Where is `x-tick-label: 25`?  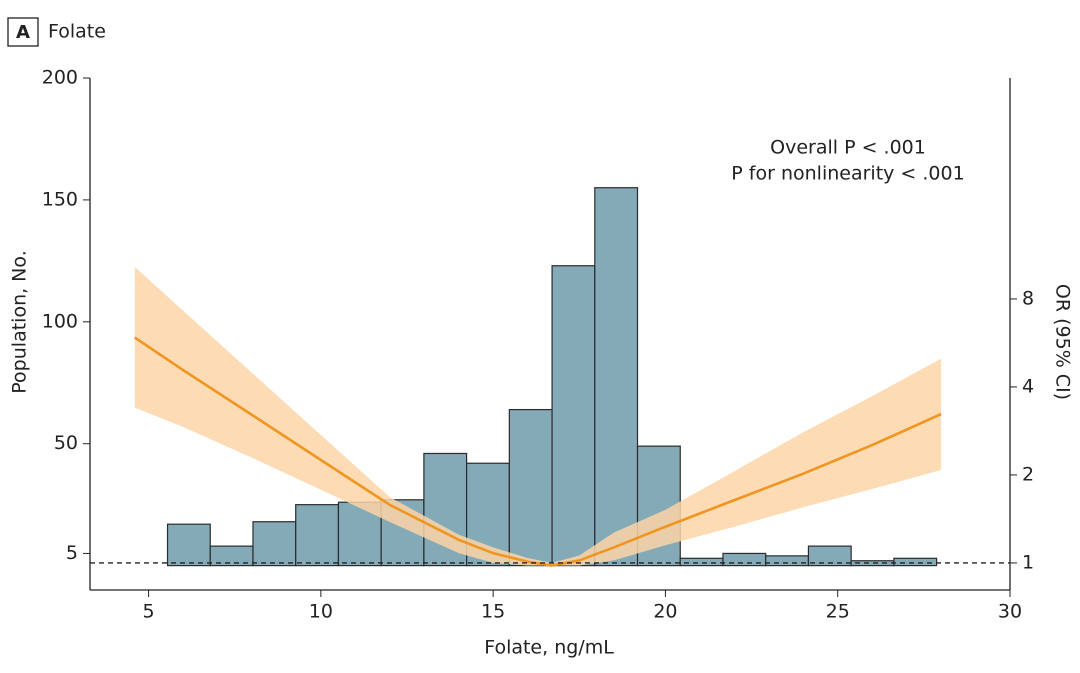 x-tick-label: 25 is located at coordinates (838, 612).